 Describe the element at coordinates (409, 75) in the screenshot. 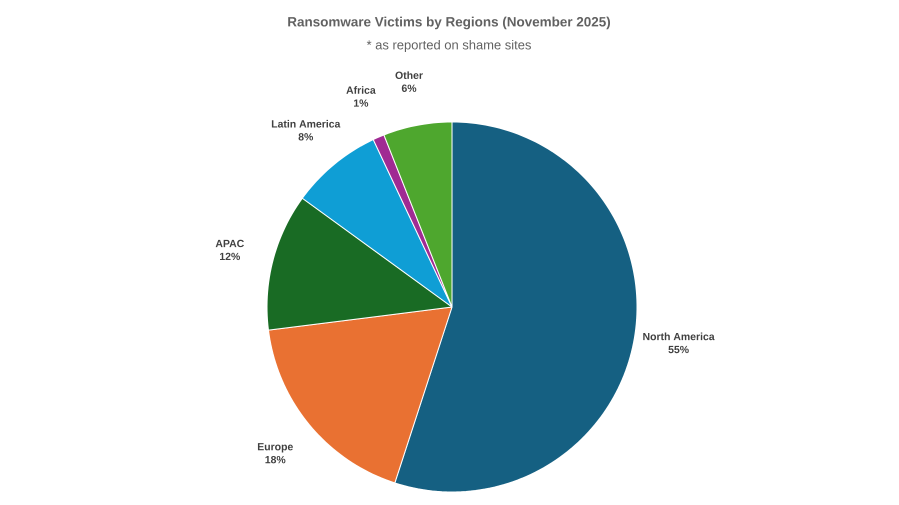

I see `slice-label: Other` at that location.